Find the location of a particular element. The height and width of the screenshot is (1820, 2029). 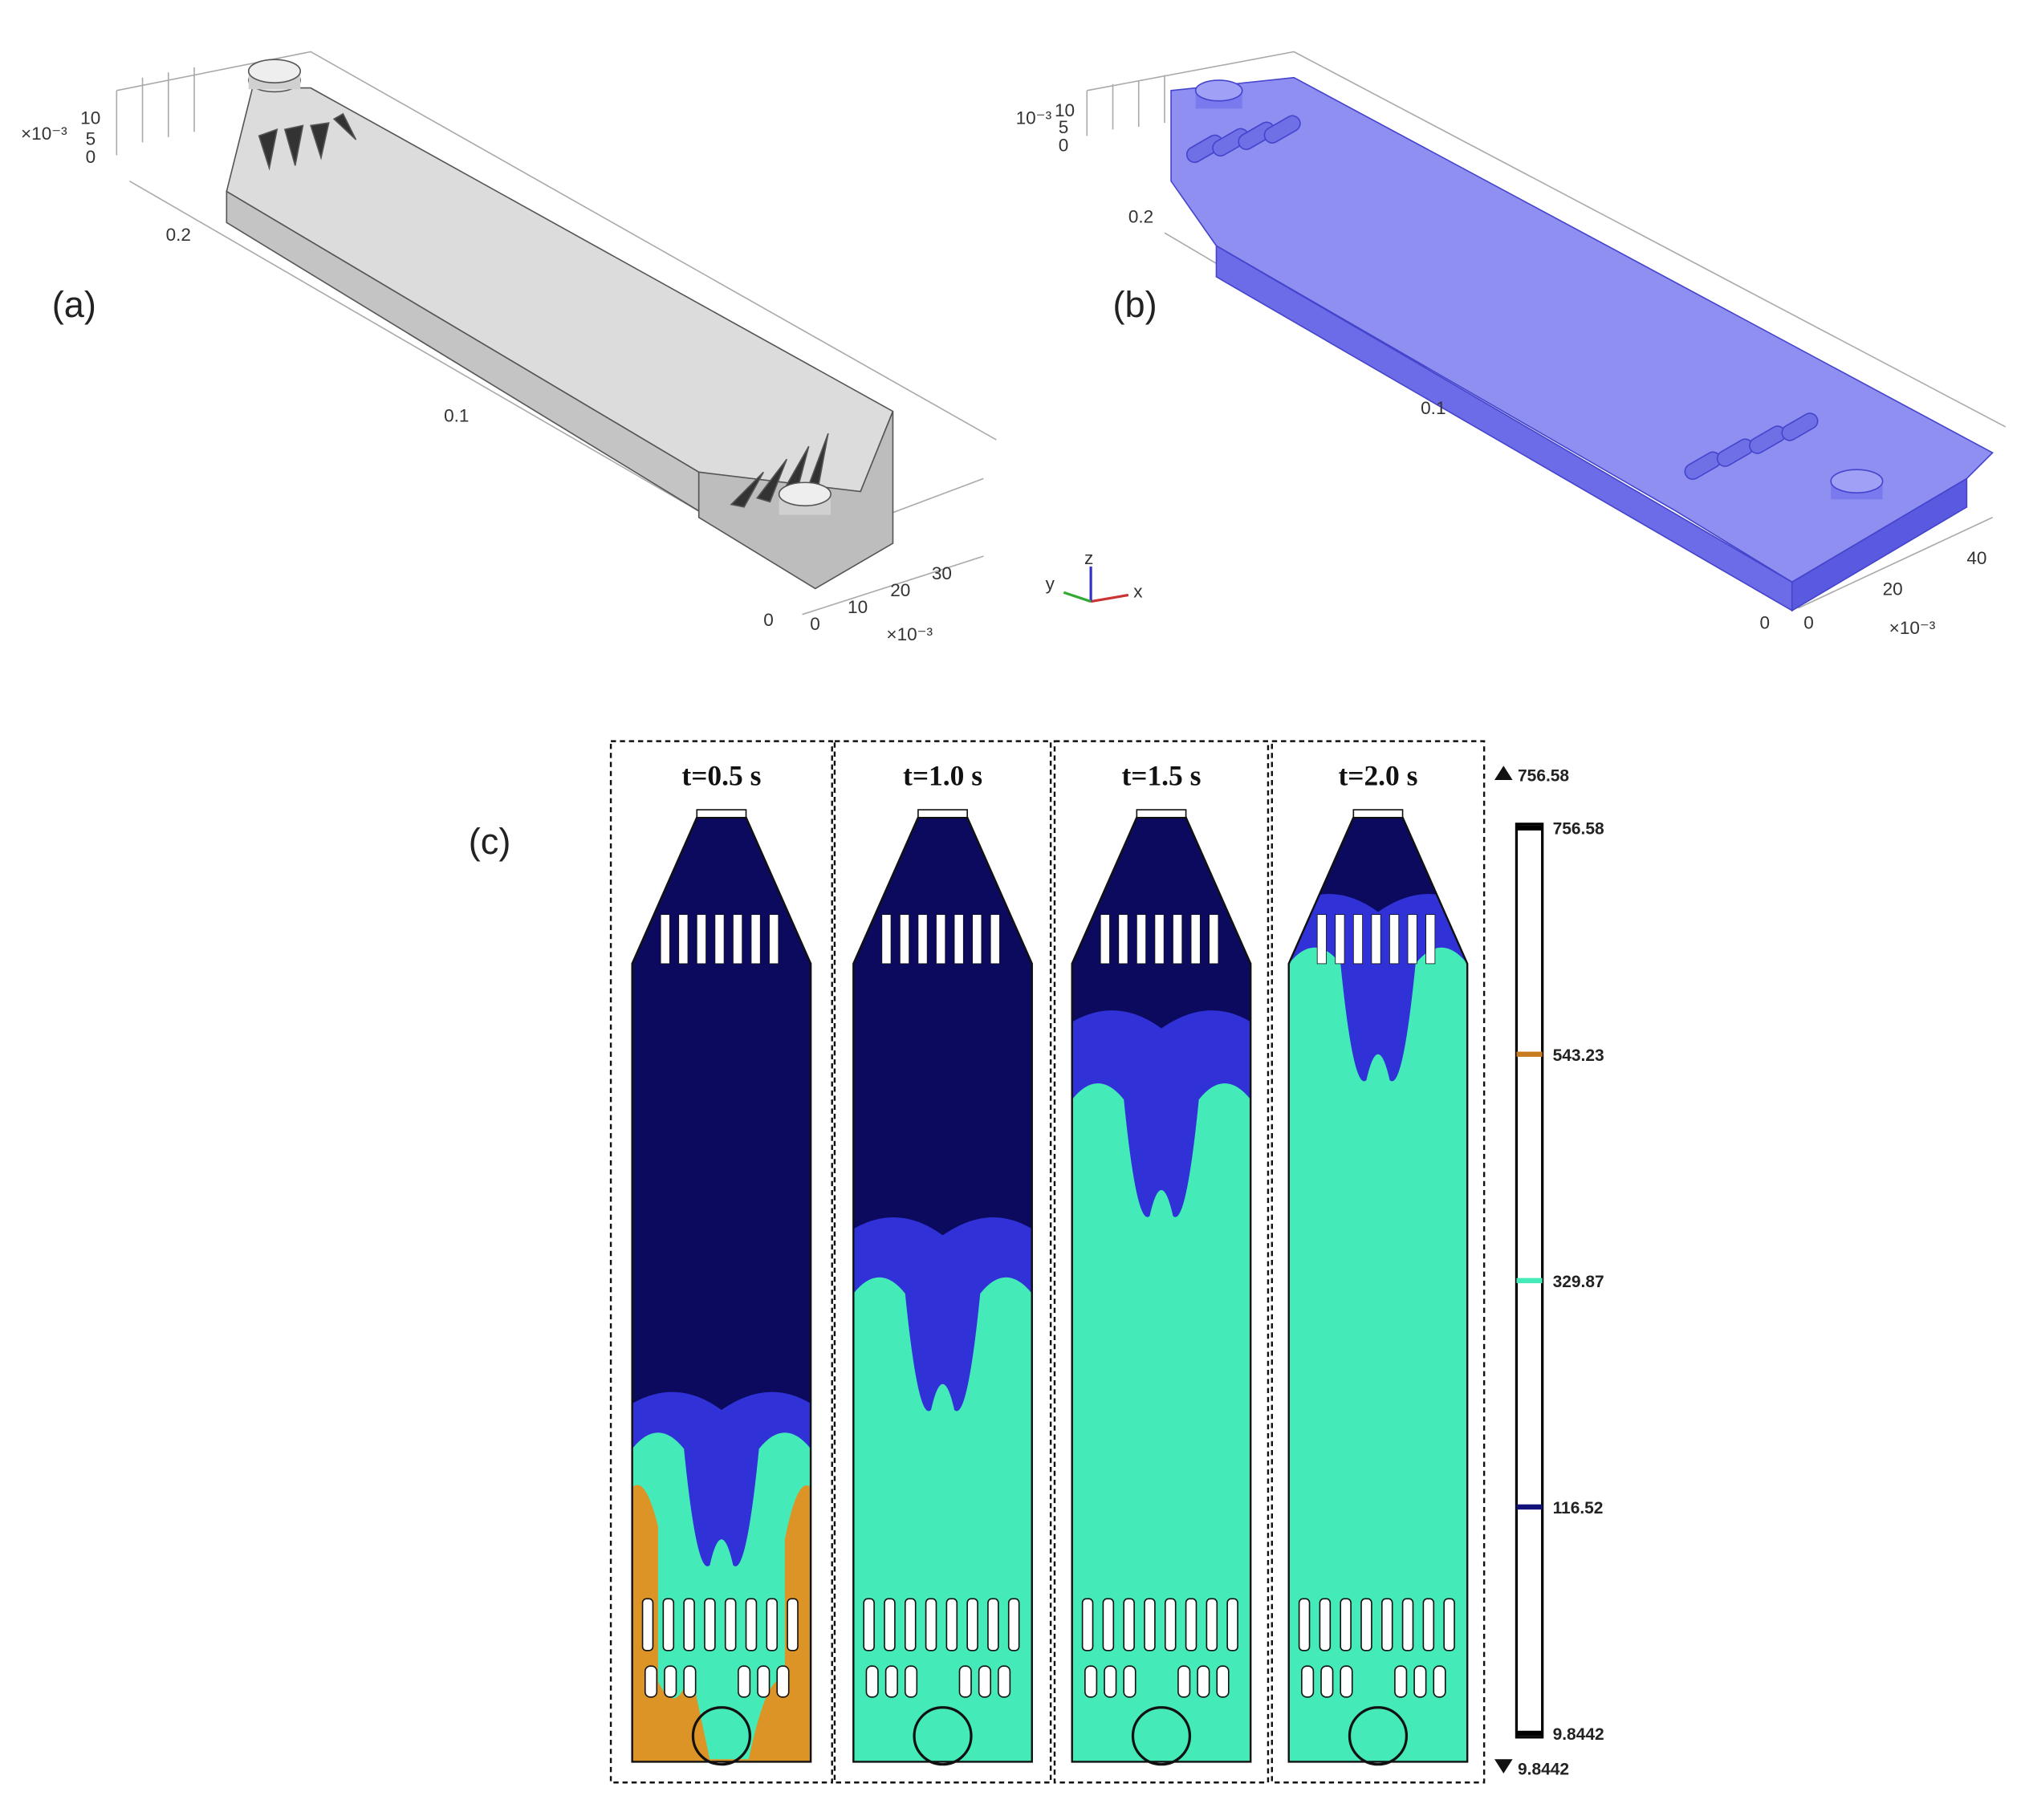

model-b is located at coordinates (1546, 331).